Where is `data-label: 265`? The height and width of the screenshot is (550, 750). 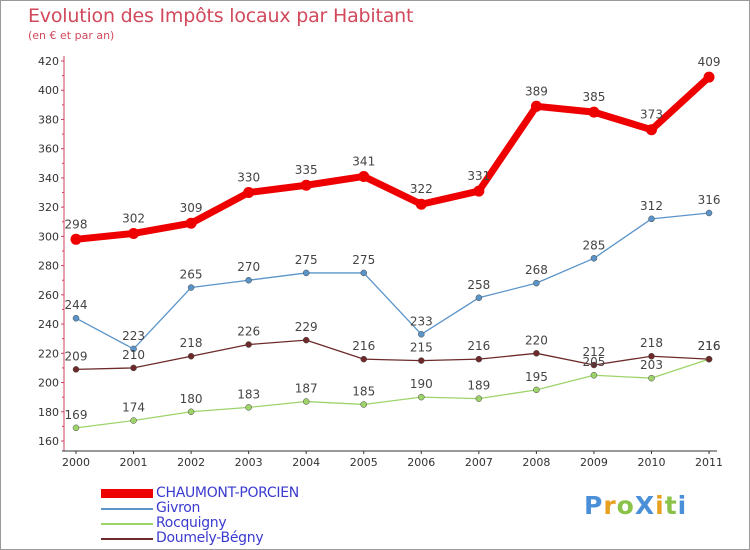
data-label: 265 is located at coordinates (191, 275).